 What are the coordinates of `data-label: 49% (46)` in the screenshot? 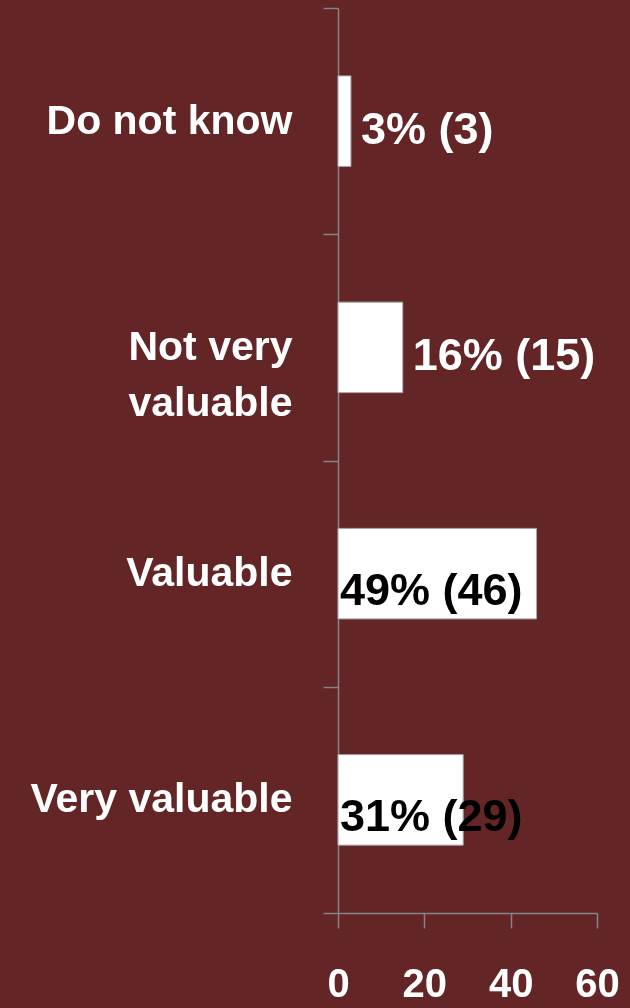 It's located at (431, 589).